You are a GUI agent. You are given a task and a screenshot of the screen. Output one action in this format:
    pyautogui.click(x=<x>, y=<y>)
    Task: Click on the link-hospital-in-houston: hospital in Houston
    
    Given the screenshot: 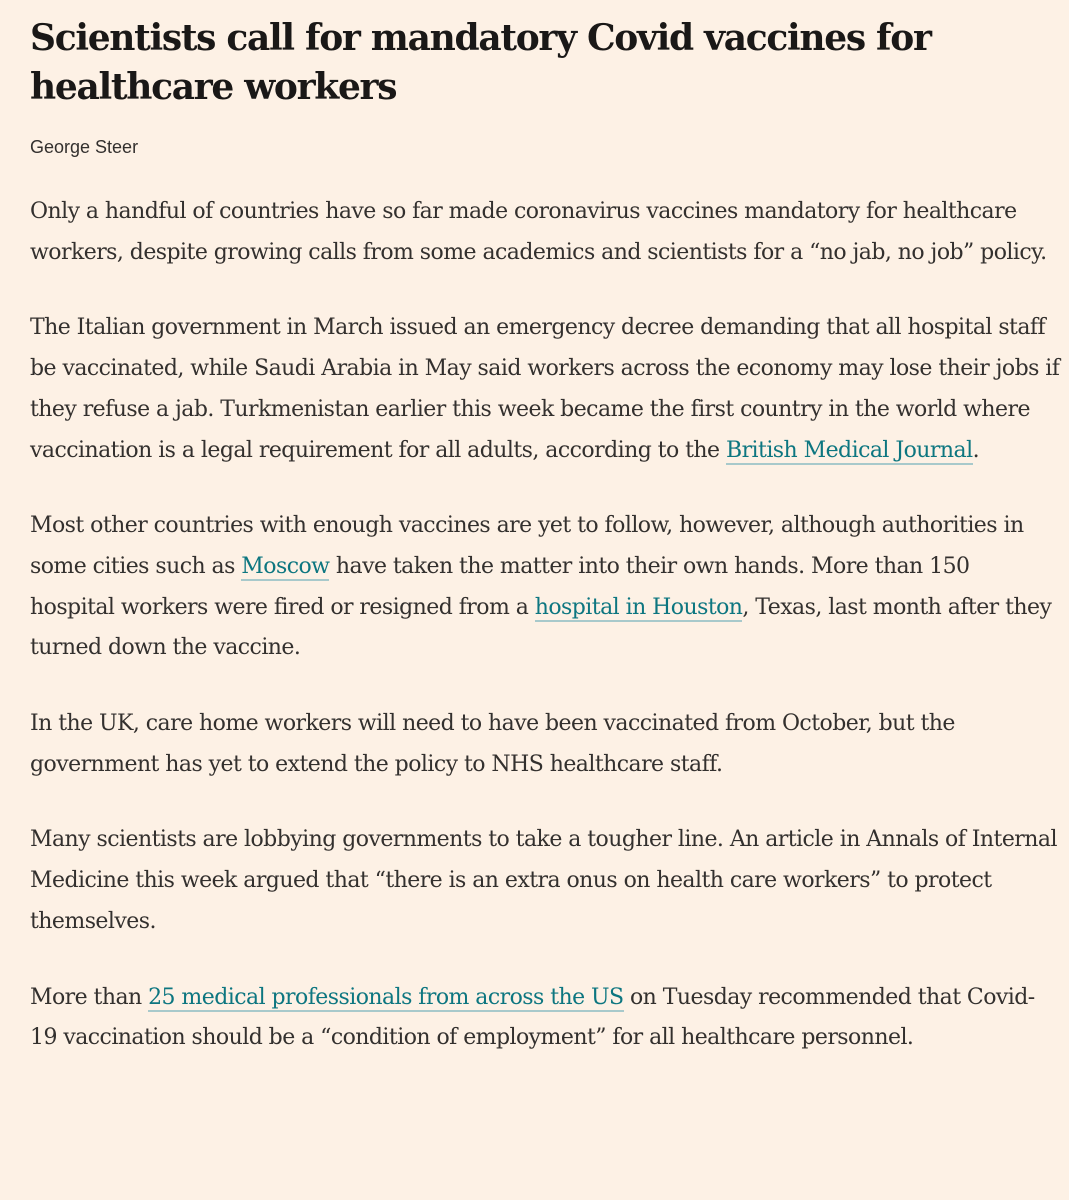 What is the action you would take?
    pyautogui.click(x=638, y=608)
    